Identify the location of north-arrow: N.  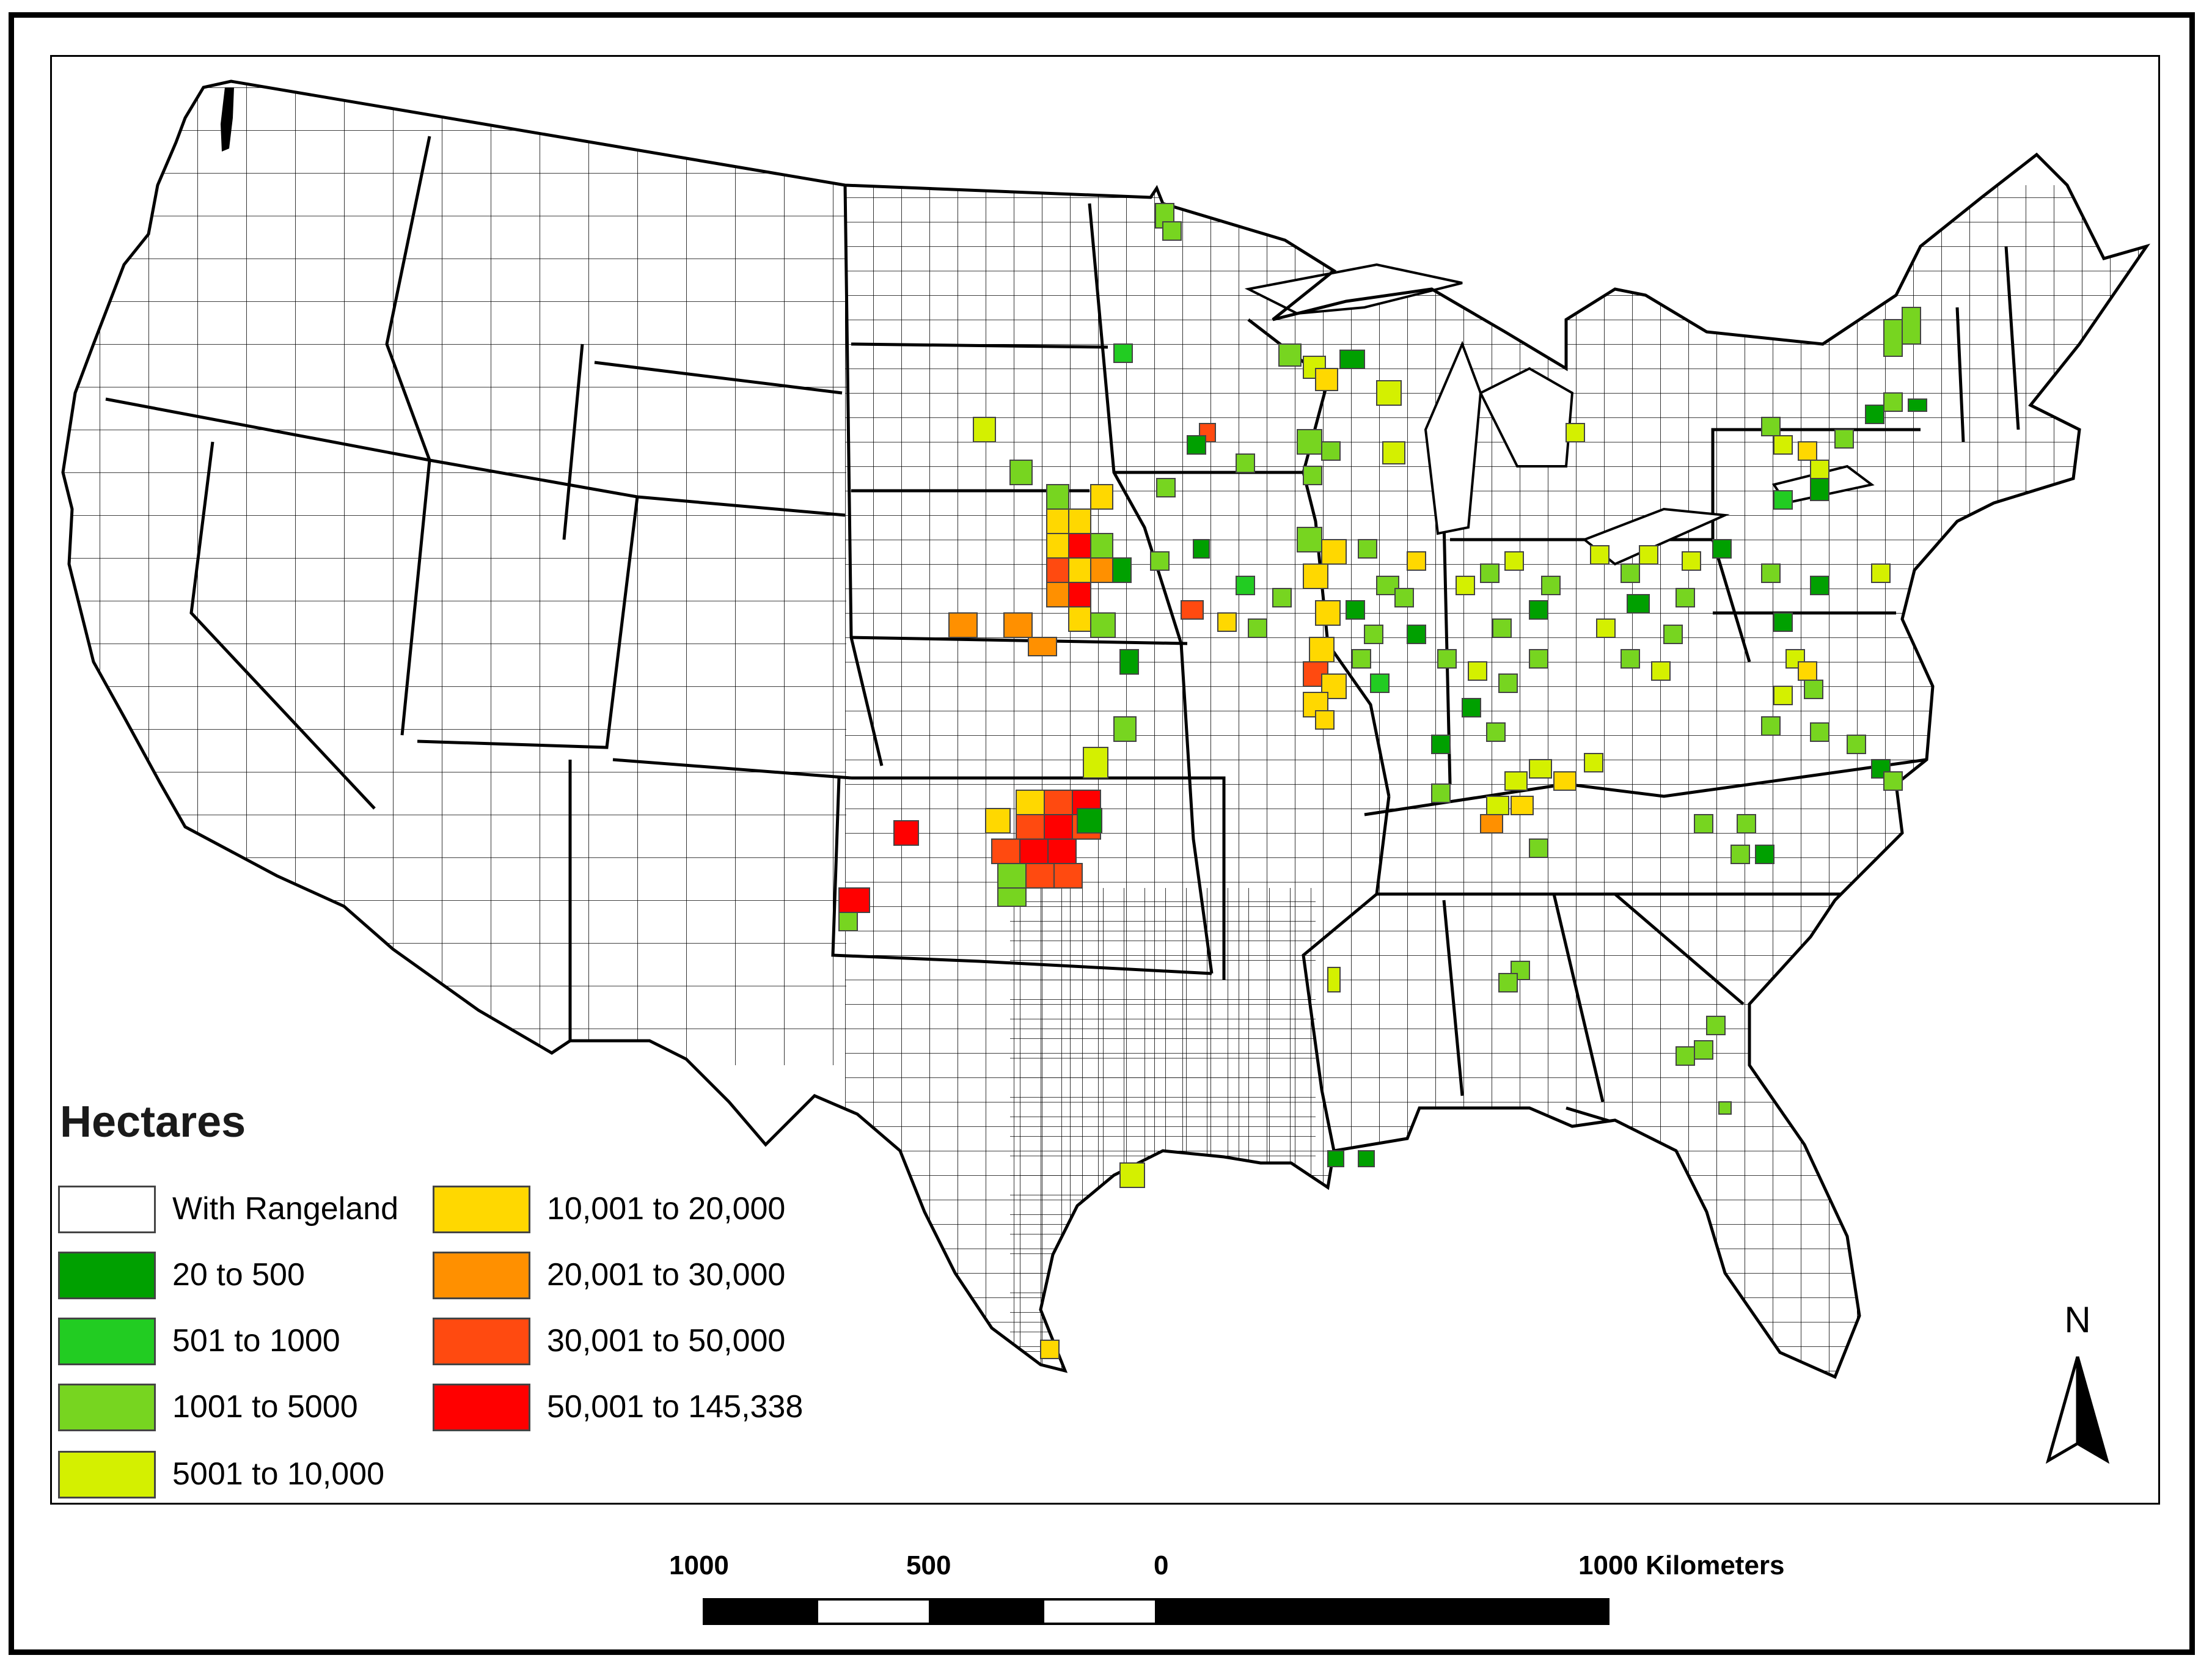
(2077, 1387).